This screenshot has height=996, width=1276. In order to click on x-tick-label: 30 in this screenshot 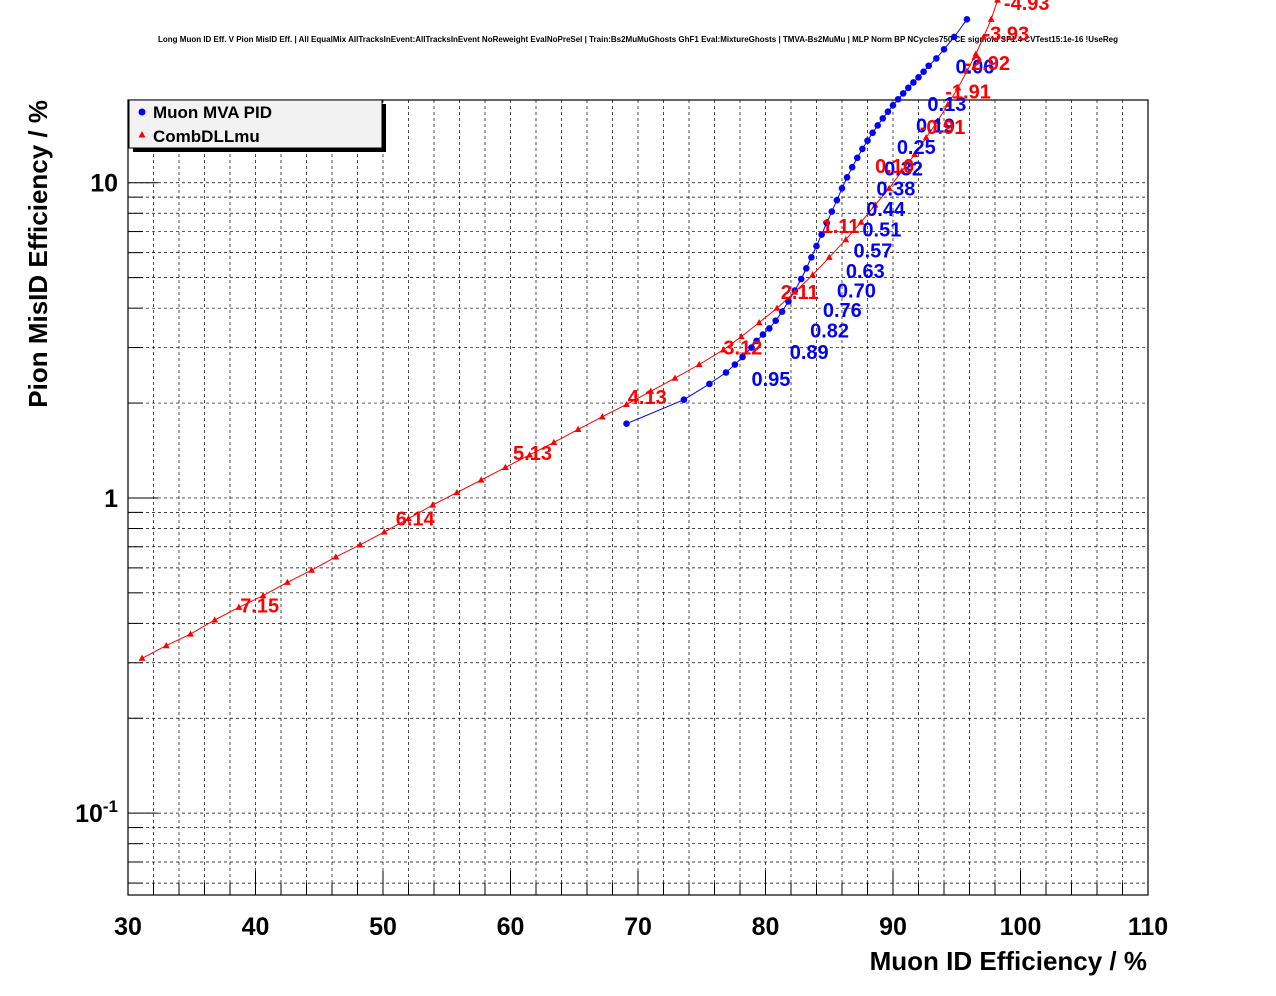, I will do `click(128, 927)`.